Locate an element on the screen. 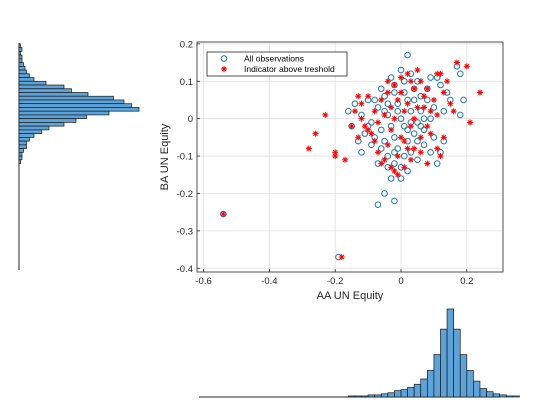 The height and width of the screenshot is (420, 560). x-tick-label: -0.2 is located at coordinates (335, 281).